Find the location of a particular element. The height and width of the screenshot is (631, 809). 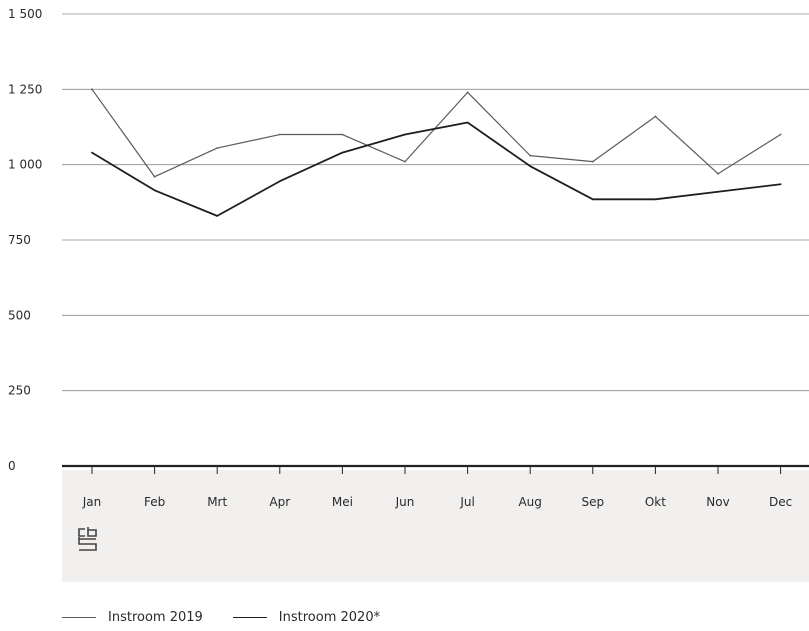

x-tick-label: Nov is located at coordinates (717, 502).